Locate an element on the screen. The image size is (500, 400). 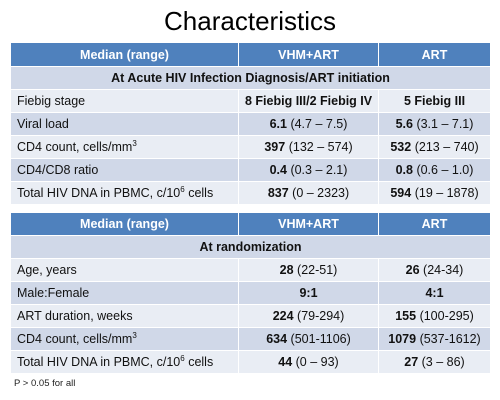
table-row: Age, years 28 (22-51) 26 (24-34) is located at coordinates (250, 270).